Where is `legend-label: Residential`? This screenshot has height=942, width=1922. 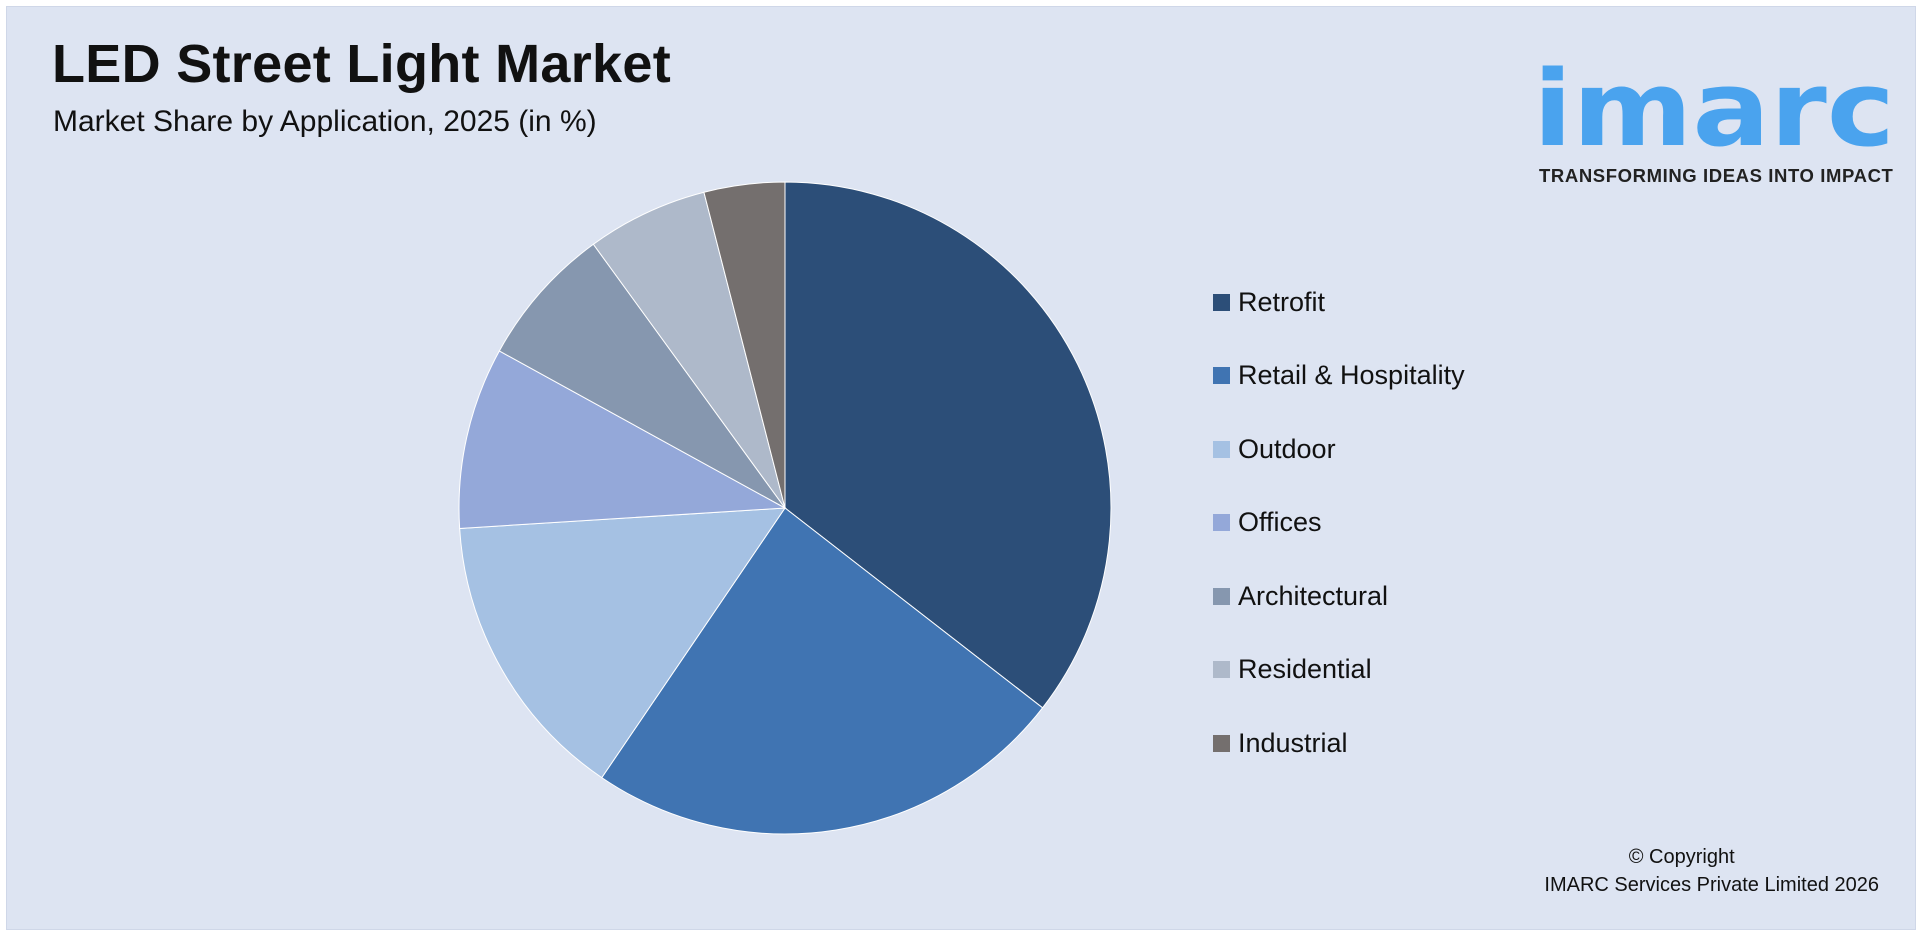 legend-label: Residential is located at coordinates (1305, 669).